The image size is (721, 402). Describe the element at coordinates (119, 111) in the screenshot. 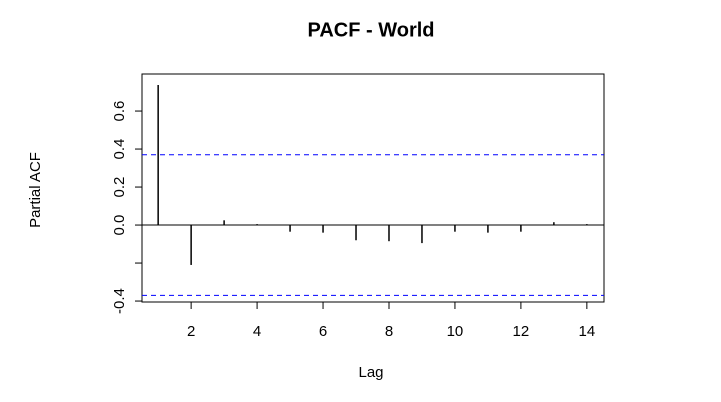

I see `y-tick-label: 0.6` at that location.